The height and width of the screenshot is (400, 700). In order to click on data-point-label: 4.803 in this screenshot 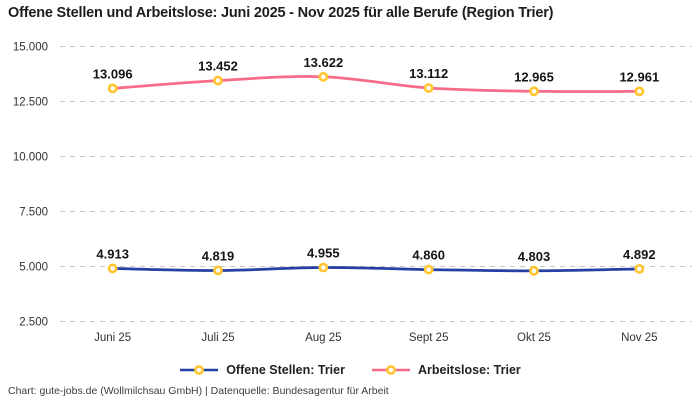, I will do `click(534, 256)`.